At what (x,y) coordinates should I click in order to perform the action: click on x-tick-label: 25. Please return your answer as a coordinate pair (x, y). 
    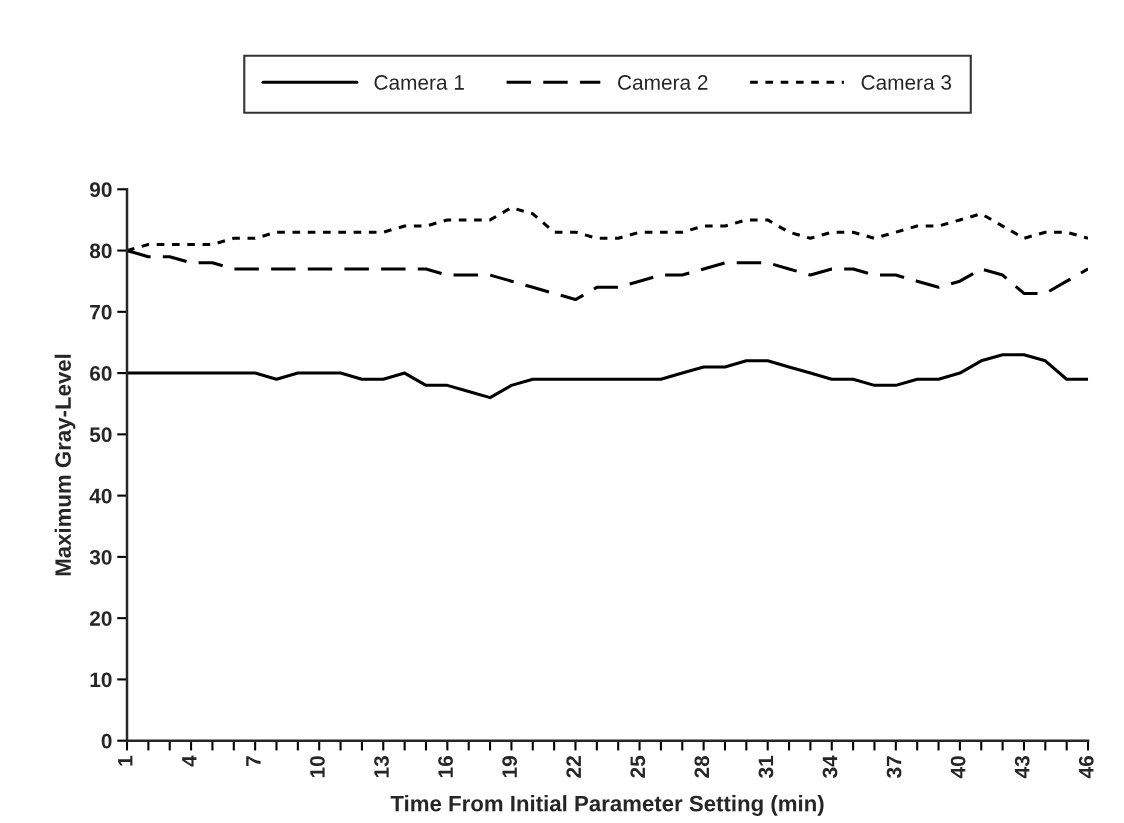
    Looking at the image, I should click on (638, 766).